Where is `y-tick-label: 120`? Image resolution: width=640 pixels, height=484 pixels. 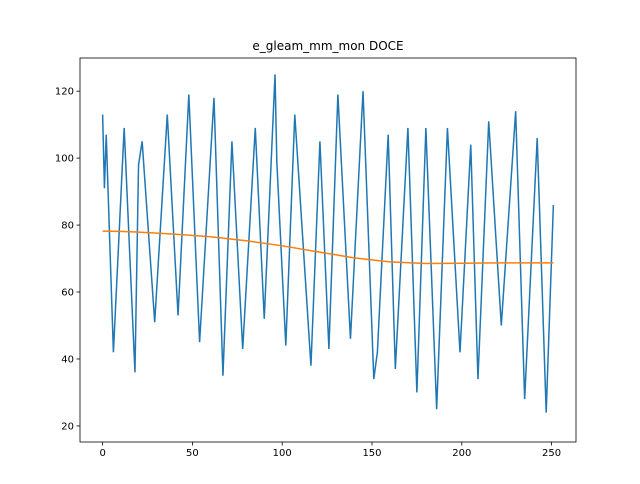
y-tick-label: 120 is located at coordinates (64, 92).